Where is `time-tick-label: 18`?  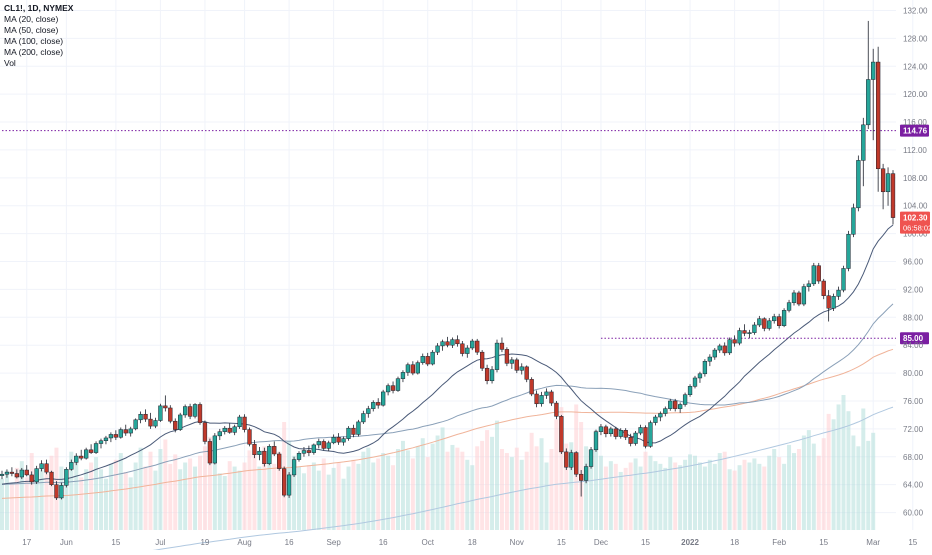 time-tick-label: 18 is located at coordinates (472, 542).